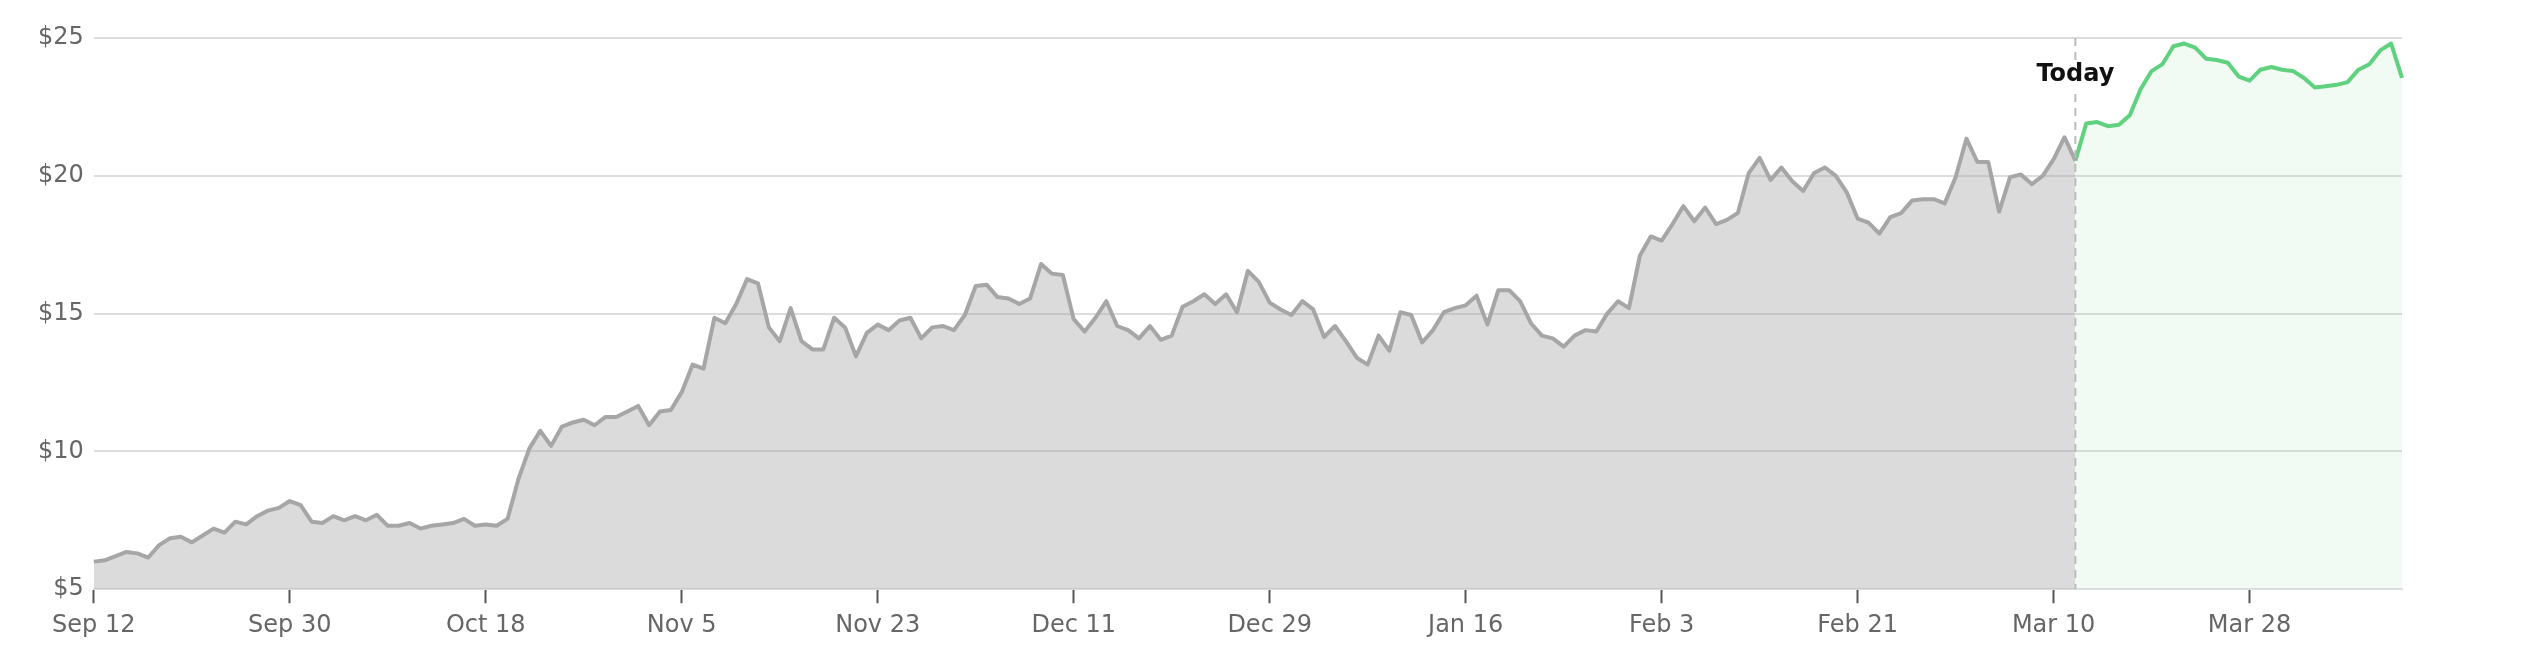  Describe the element at coordinates (68, 587) in the screenshot. I see `y-tick-label: $5` at that location.